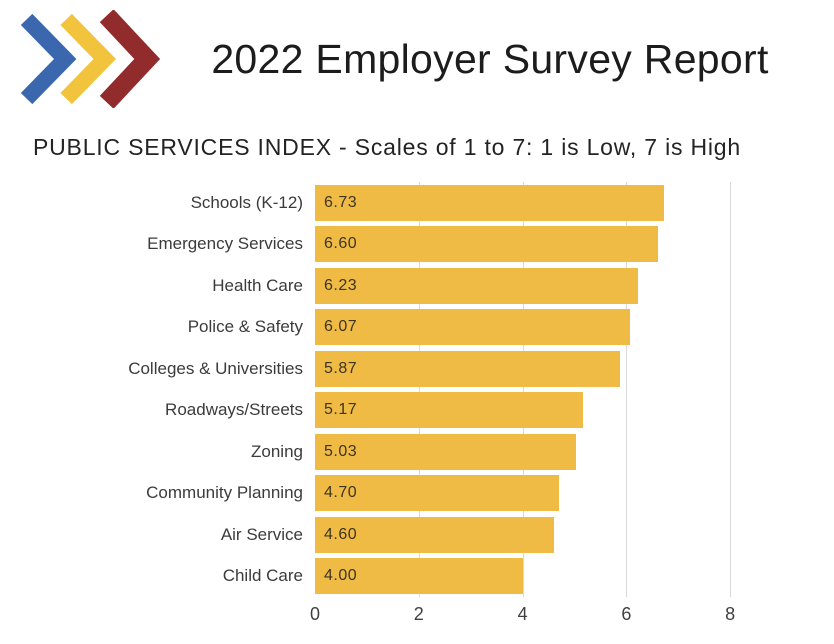 Image resolution: width=834 pixels, height=644 pixels. I want to click on chart-row: Police & Safety 6.07, so click(417, 328).